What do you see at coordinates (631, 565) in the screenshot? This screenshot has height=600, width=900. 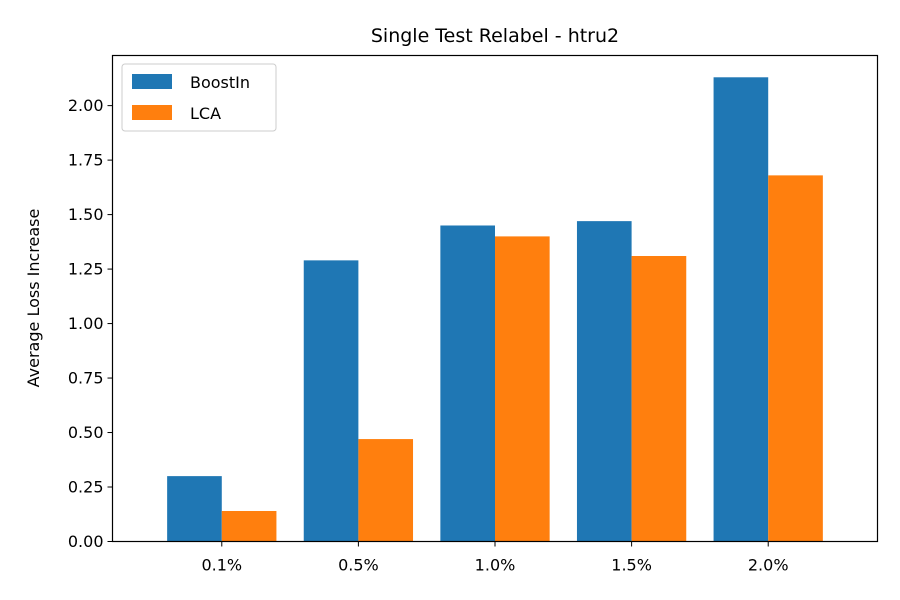 I see `x-tick-label: 1.5%` at bounding box center [631, 565].